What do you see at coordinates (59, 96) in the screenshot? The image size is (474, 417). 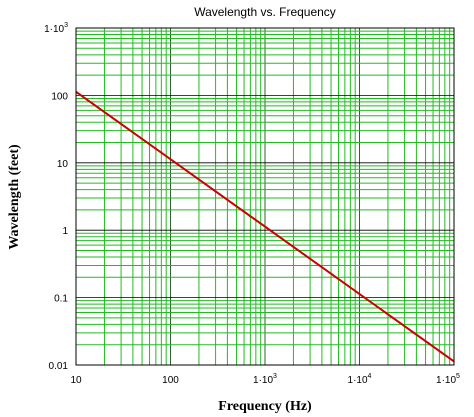 I see `y-tick-label: 100` at bounding box center [59, 96].